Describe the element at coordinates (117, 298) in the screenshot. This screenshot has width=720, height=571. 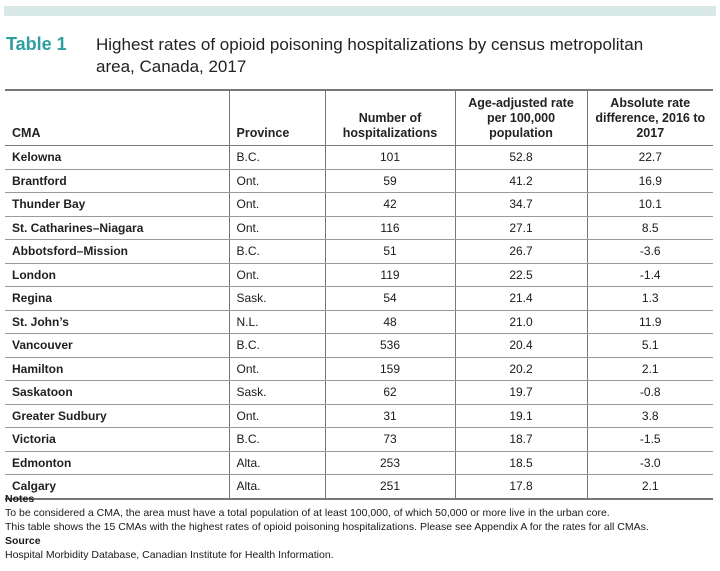
I see `cell-cma: Regina` at that location.